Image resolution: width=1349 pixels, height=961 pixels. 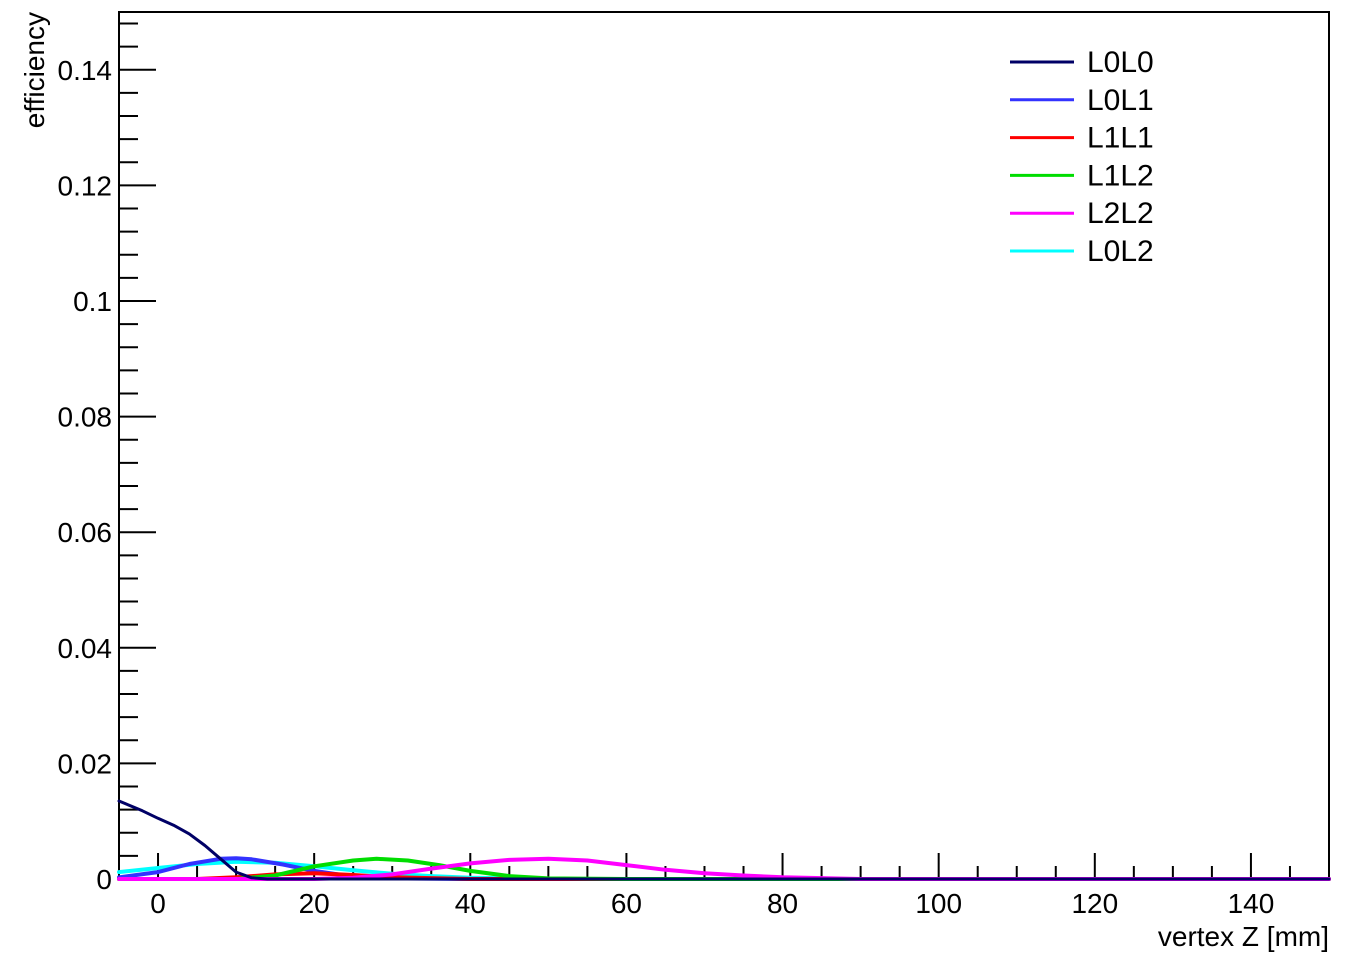 What do you see at coordinates (1243, 936) in the screenshot?
I see `x-axis-title: vertex Z [mm]` at bounding box center [1243, 936].